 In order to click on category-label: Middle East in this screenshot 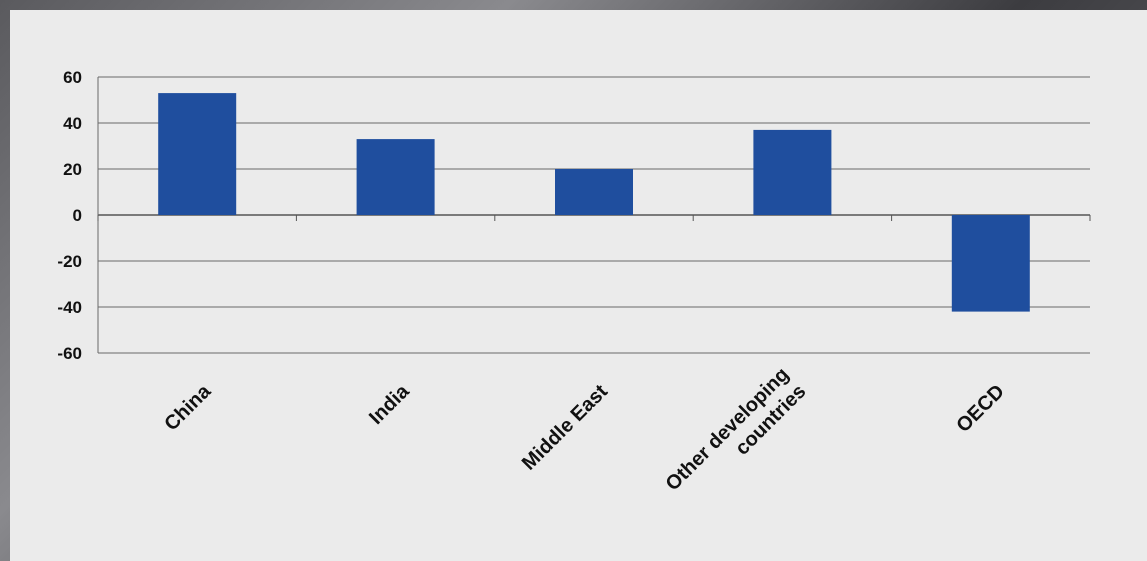, I will do `click(565, 427)`.